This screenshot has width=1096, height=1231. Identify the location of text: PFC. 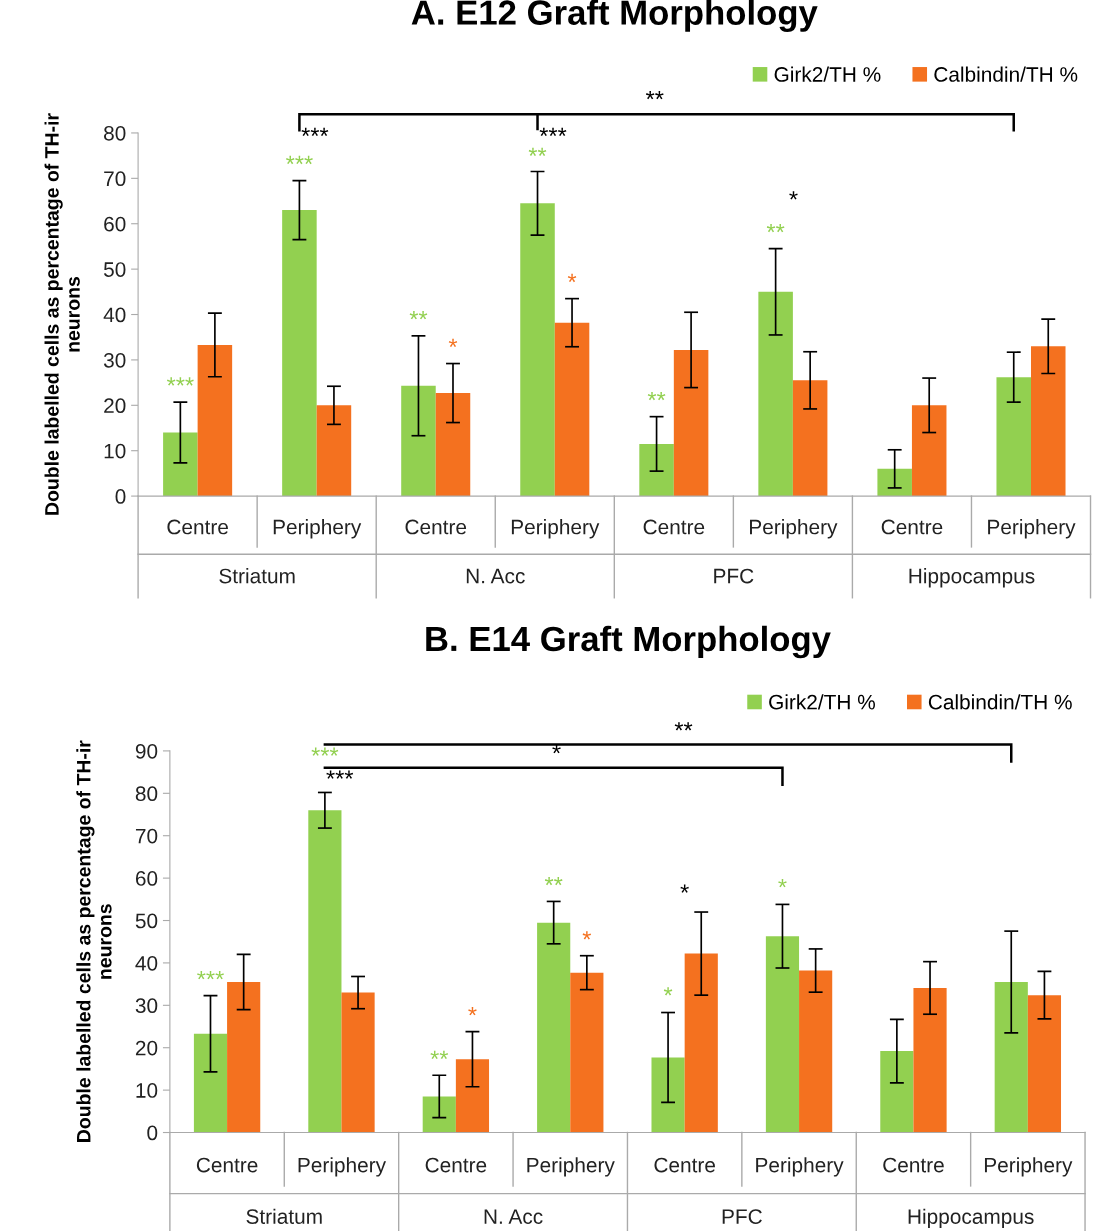
(742, 1216).